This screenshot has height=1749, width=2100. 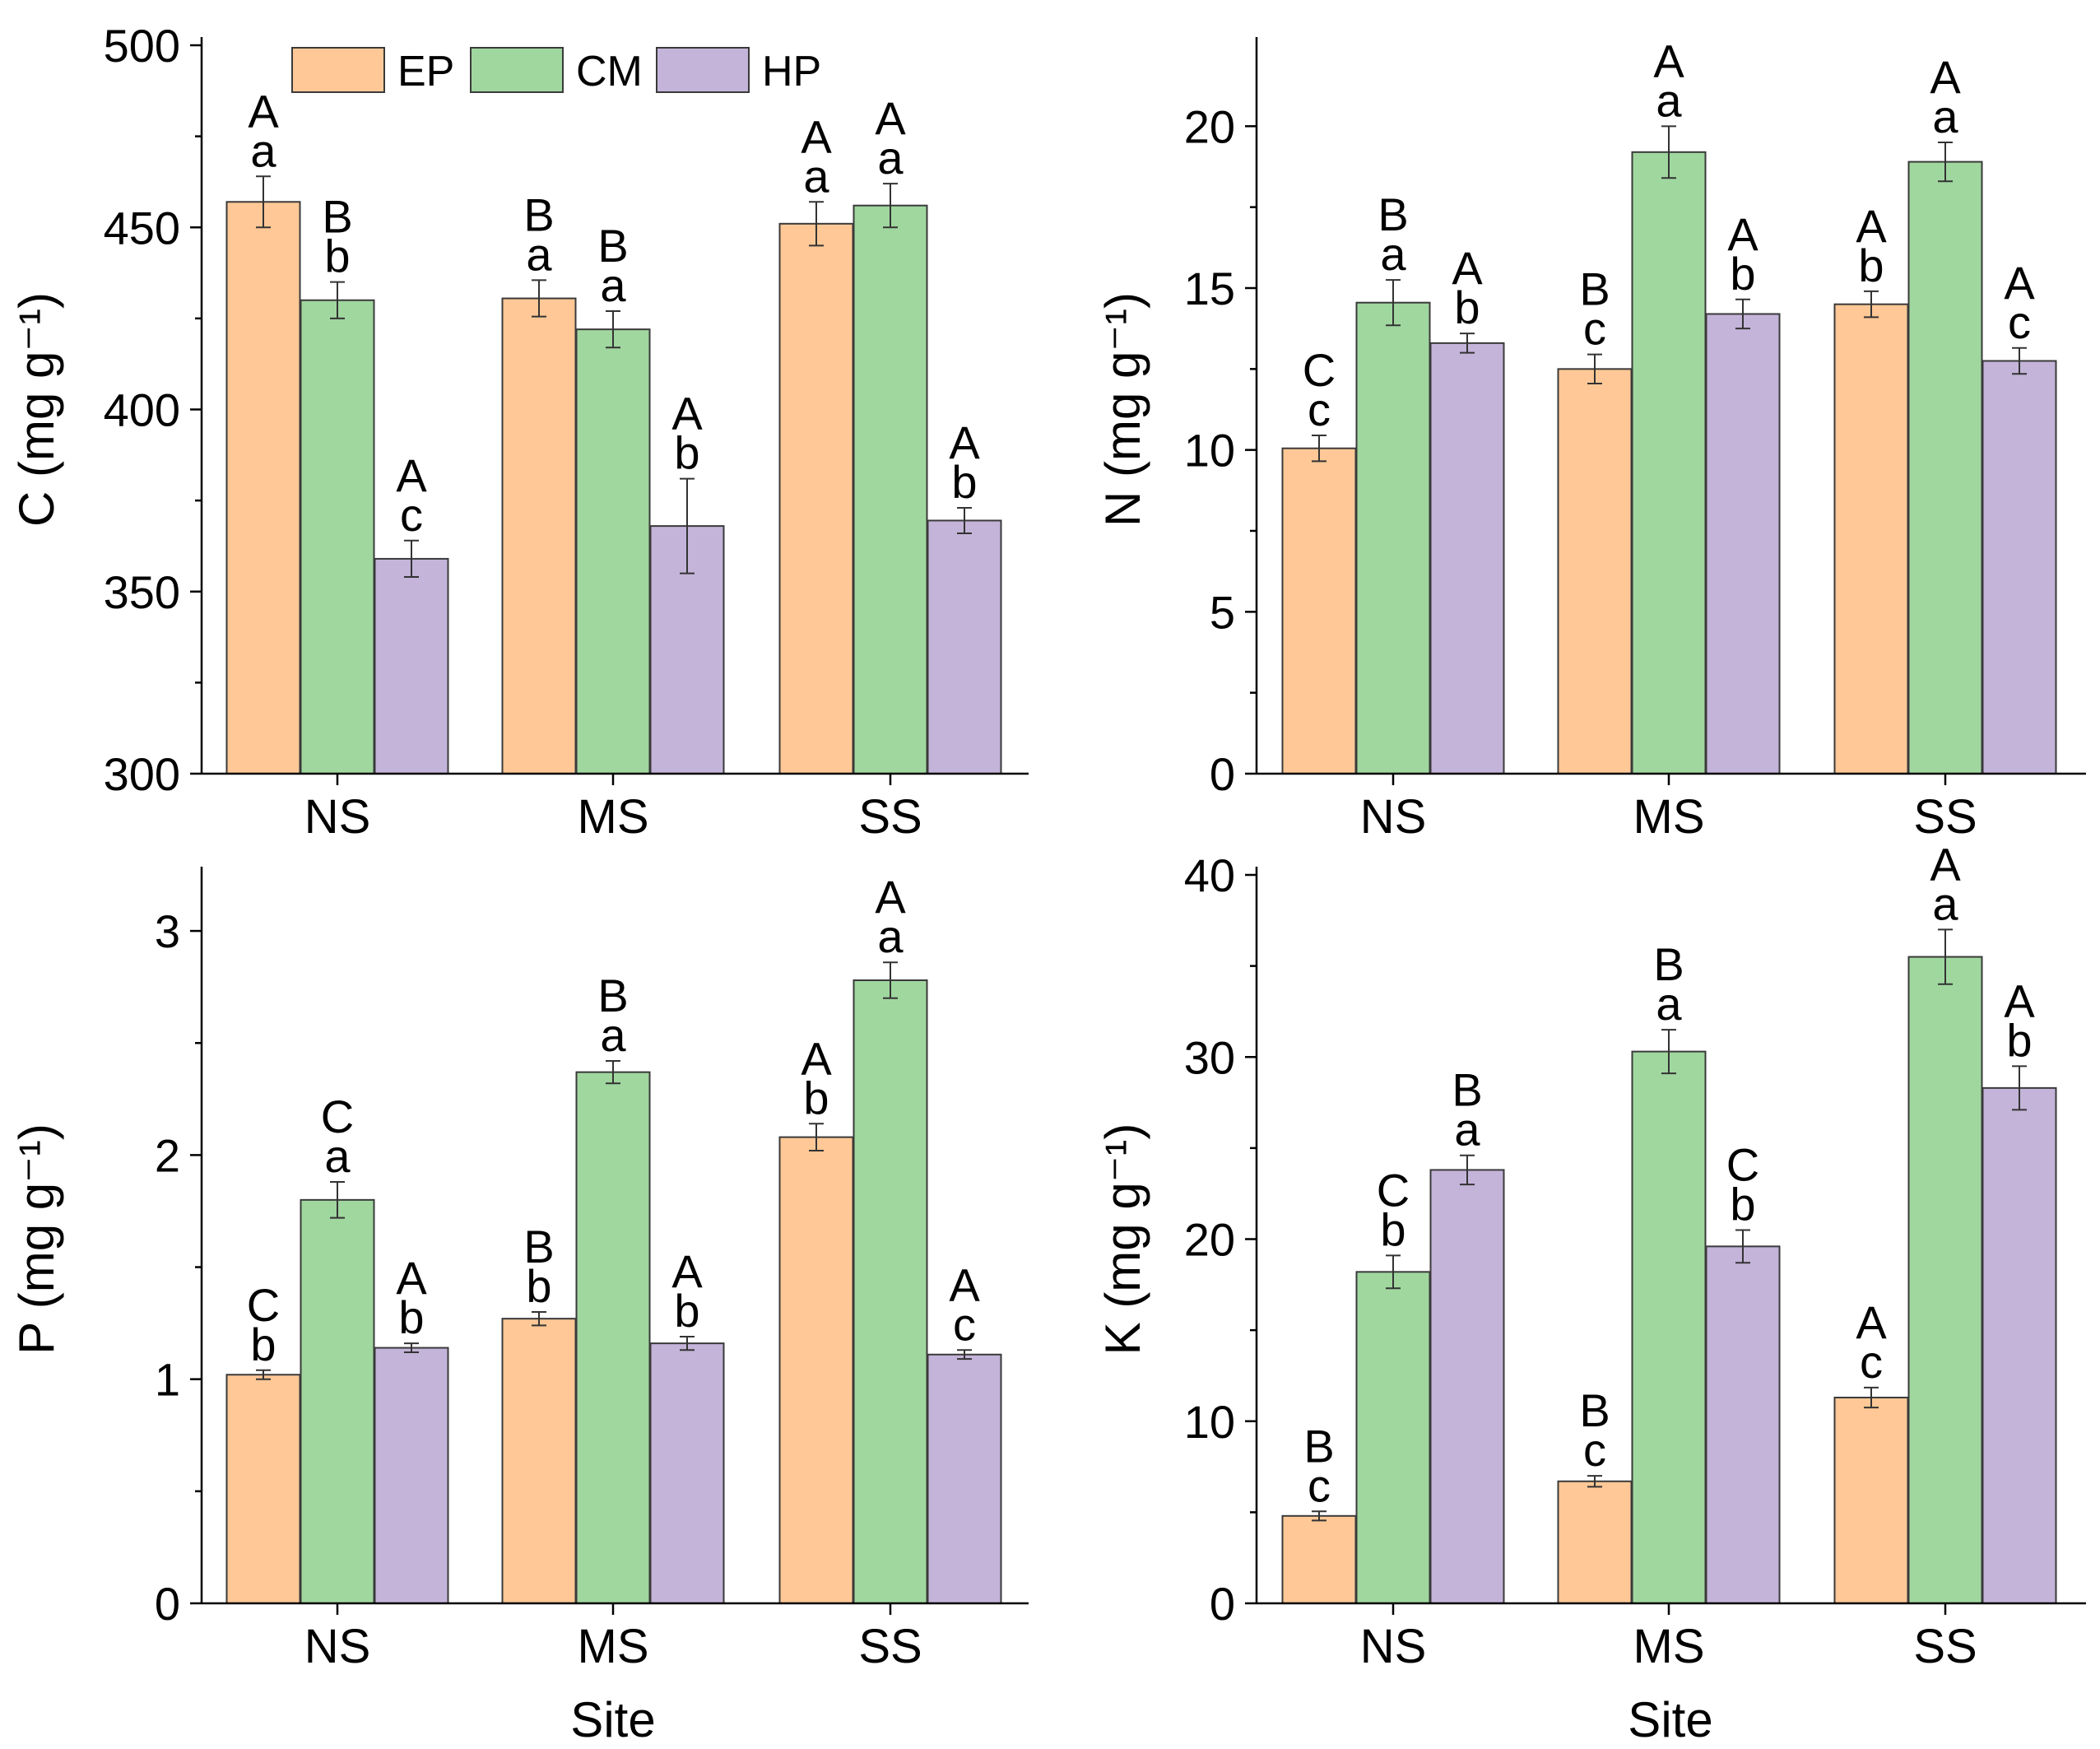 I want to click on legend-swatch-HP, so click(x=703, y=70).